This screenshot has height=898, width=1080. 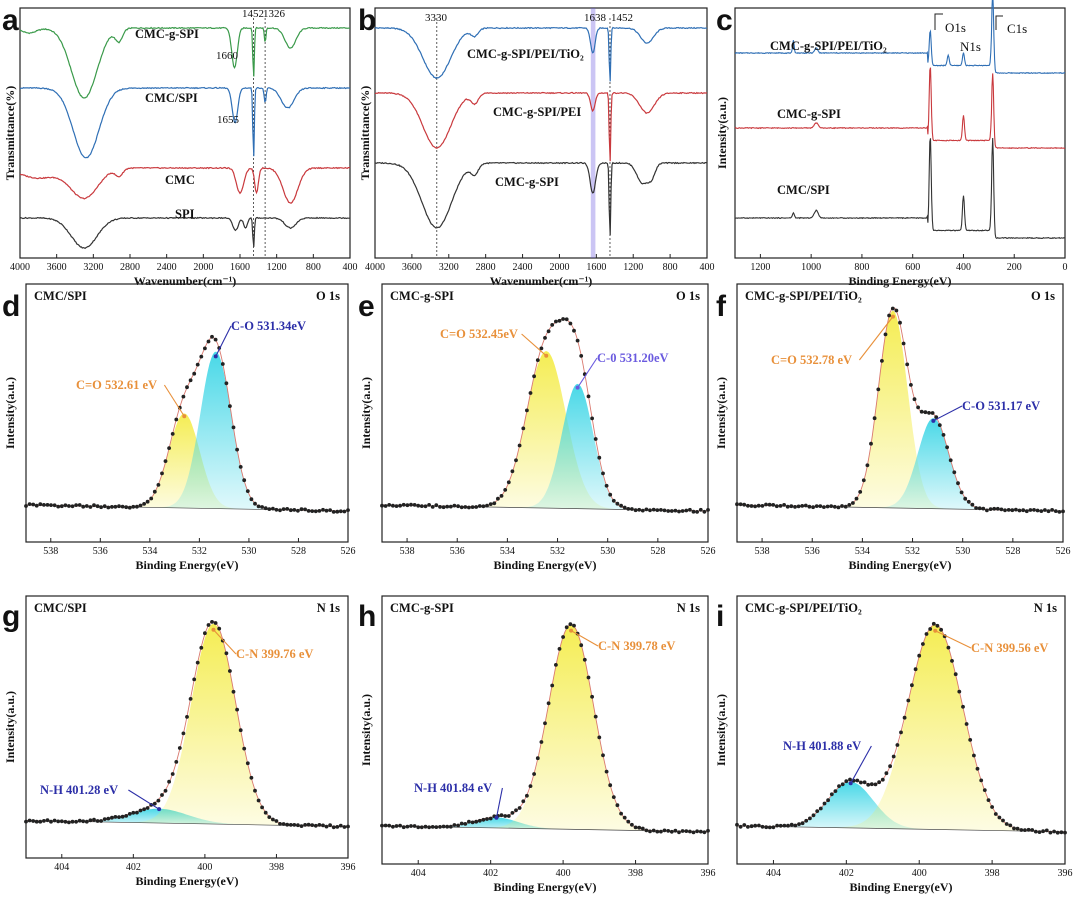 I want to click on x-tick-label-c: 1200, so click(x=760, y=267).